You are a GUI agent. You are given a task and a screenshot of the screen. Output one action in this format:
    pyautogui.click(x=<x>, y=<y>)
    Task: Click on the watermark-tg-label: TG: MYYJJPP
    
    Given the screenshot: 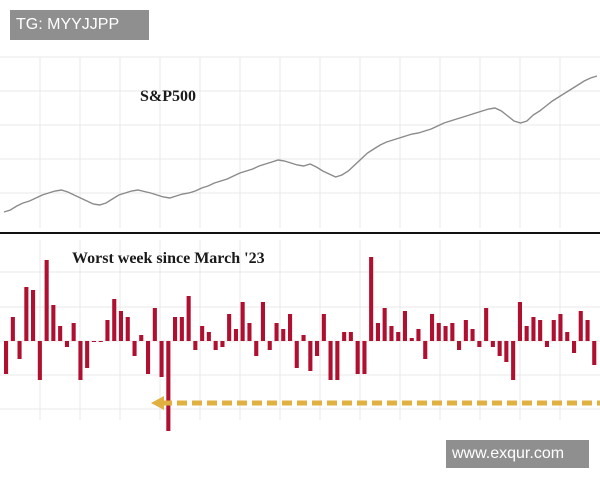 What is the action you would take?
    pyautogui.click(x=79, y=25)
    